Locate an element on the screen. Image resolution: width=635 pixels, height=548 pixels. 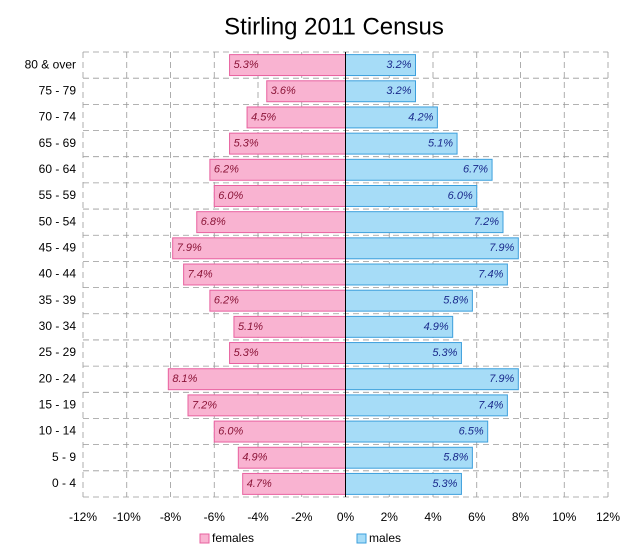
y-tick-label: 50 - 54 is located at coordinates (58, 221).